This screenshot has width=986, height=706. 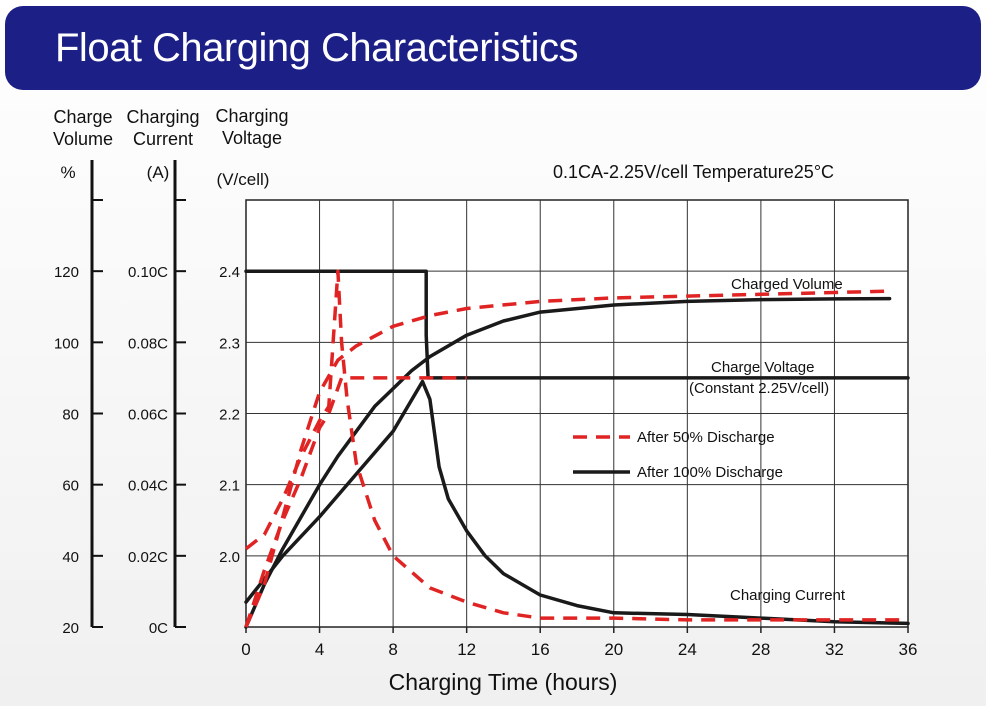 I want to click on volume-axis-title: Volume, so click(x=83, y=139).